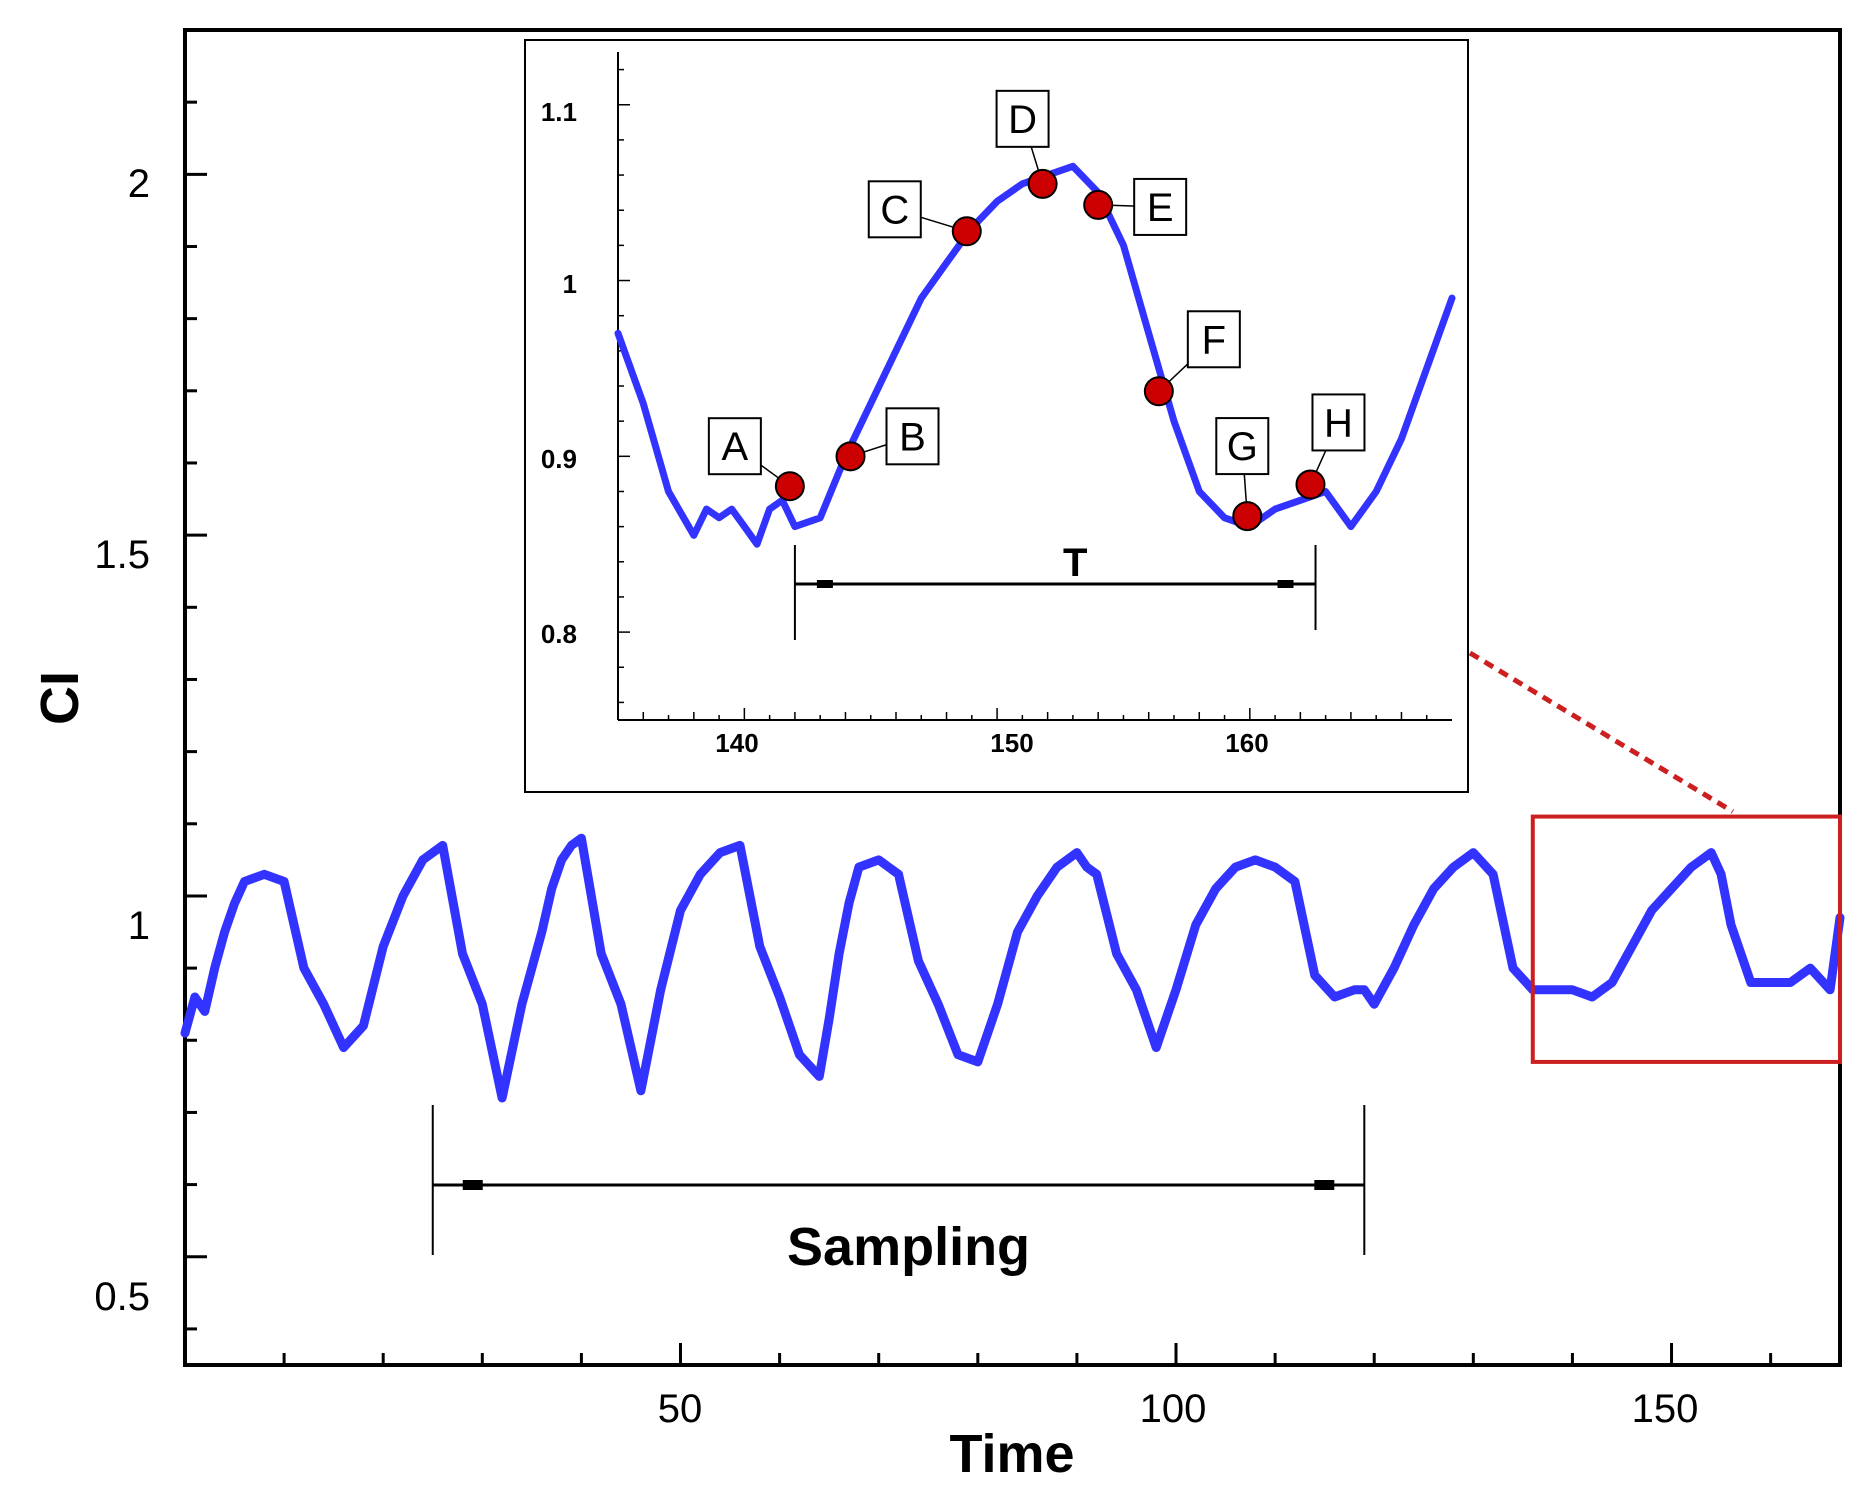  What do you see at coordinates (1055, 590) in the screenshot?
I see `period-annotation: T` at bounding box center [1055, 590].